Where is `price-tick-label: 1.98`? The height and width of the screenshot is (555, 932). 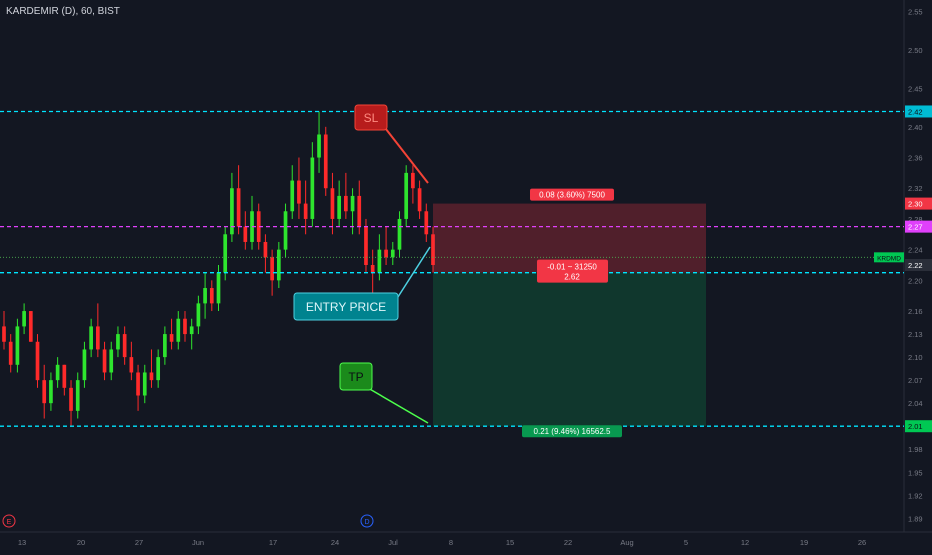 price-tick-label: 1.98 is located at coordinates (915, 449).